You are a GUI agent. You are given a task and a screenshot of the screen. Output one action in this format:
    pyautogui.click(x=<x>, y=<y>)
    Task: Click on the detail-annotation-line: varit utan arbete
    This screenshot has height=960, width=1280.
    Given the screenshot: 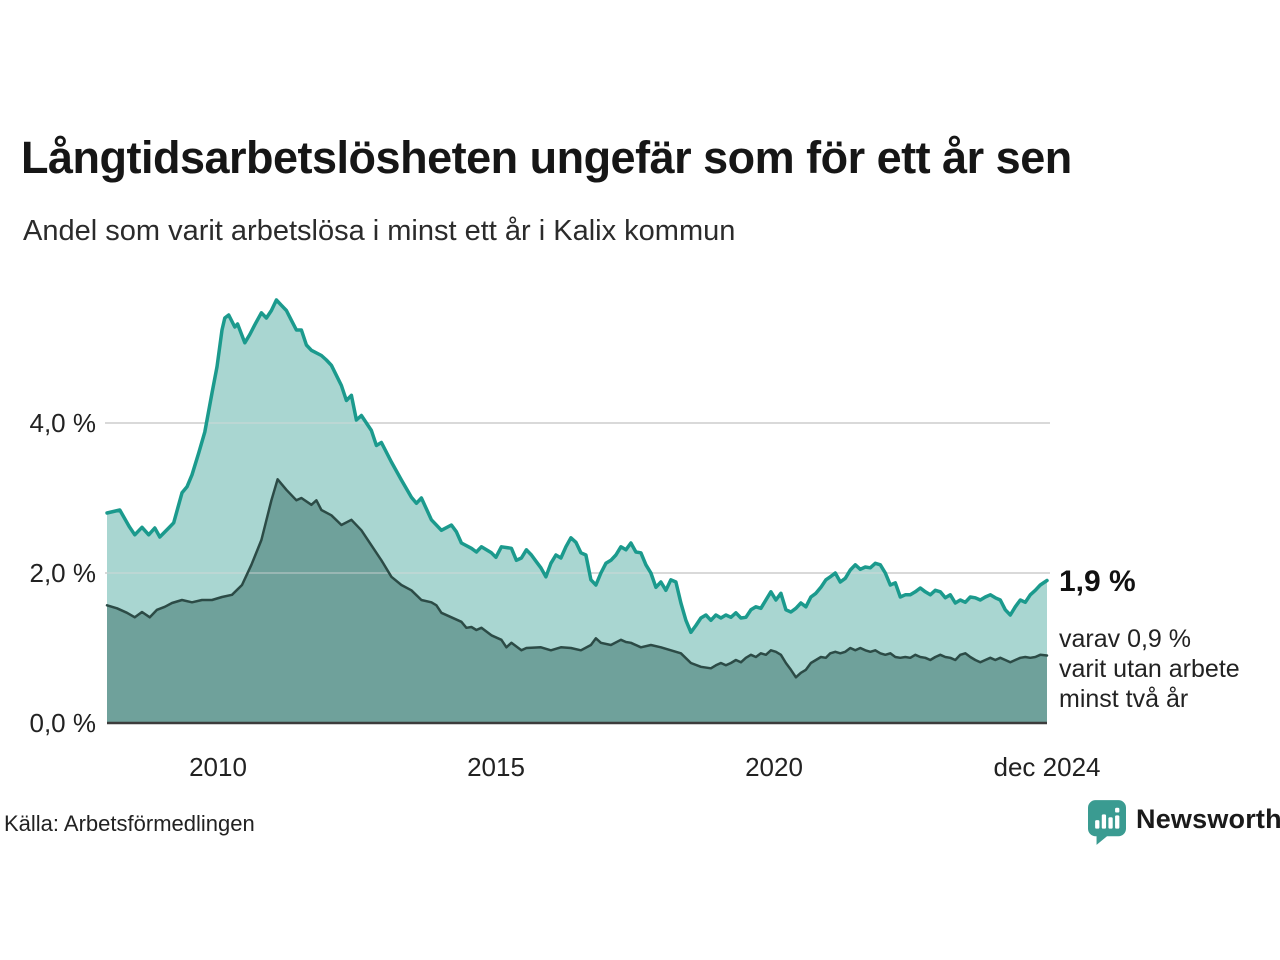 What is the action you would take?
    pyautogui.click(x=1149, y=669)
    